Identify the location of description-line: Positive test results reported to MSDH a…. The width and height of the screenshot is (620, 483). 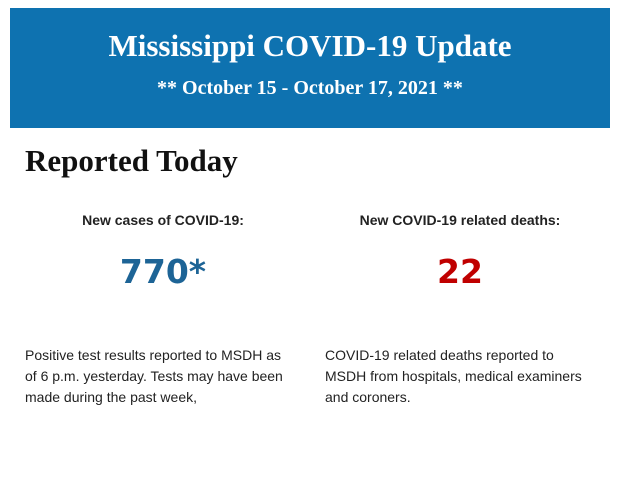
(153, 355).